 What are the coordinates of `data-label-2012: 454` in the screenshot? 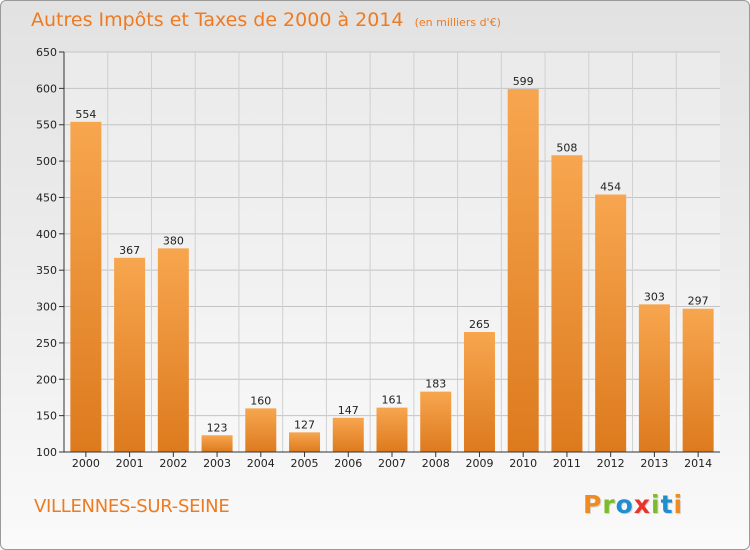 It's located at (610, 187).